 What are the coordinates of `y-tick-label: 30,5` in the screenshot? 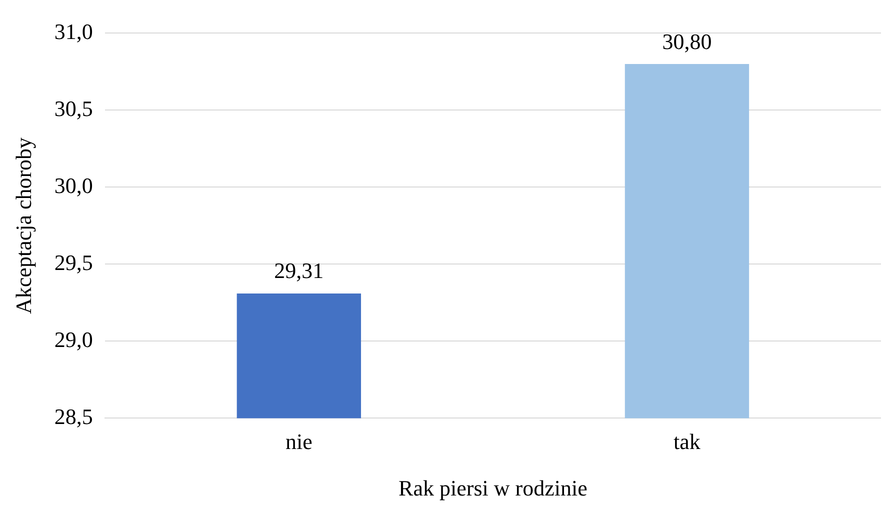 It's located at (73, 108).